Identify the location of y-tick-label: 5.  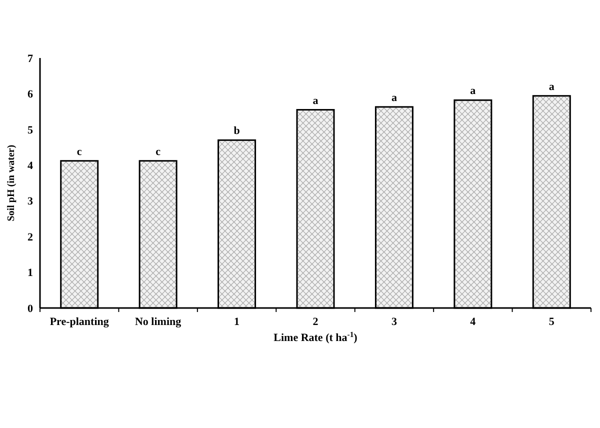
(31, 130).